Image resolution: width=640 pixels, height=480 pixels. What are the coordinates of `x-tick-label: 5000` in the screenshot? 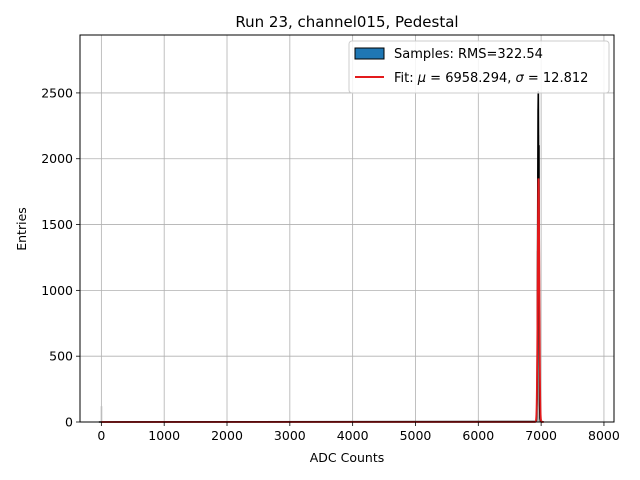 It's located at (416, 435).